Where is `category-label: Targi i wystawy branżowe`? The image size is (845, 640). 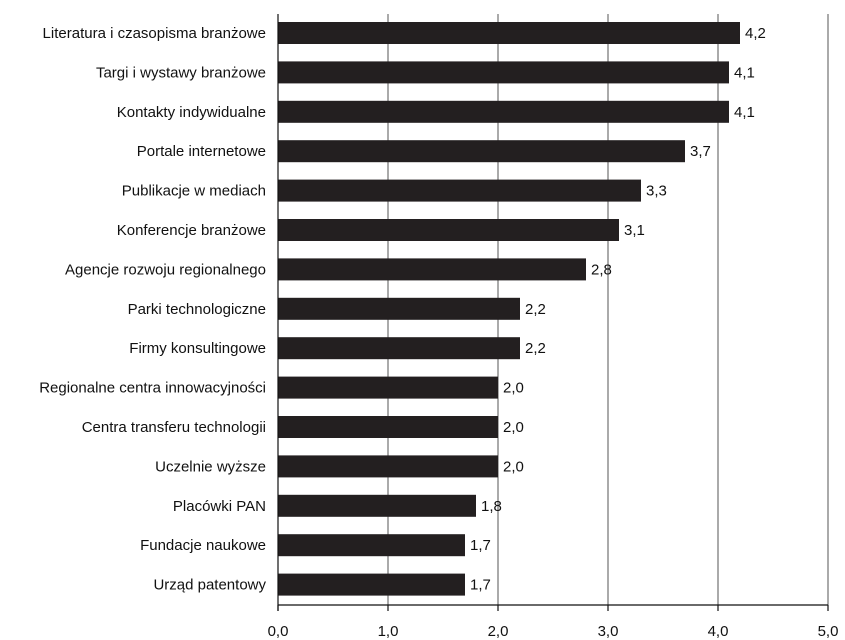
category-label: Targi i wystawy branżowe is located at coordinates (181, 72).